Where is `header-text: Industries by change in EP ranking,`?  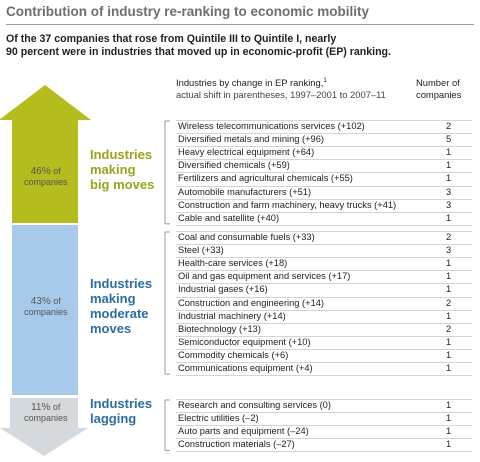 header-text: Industries by change in EP ranking, is located at coordinates (250, 82).